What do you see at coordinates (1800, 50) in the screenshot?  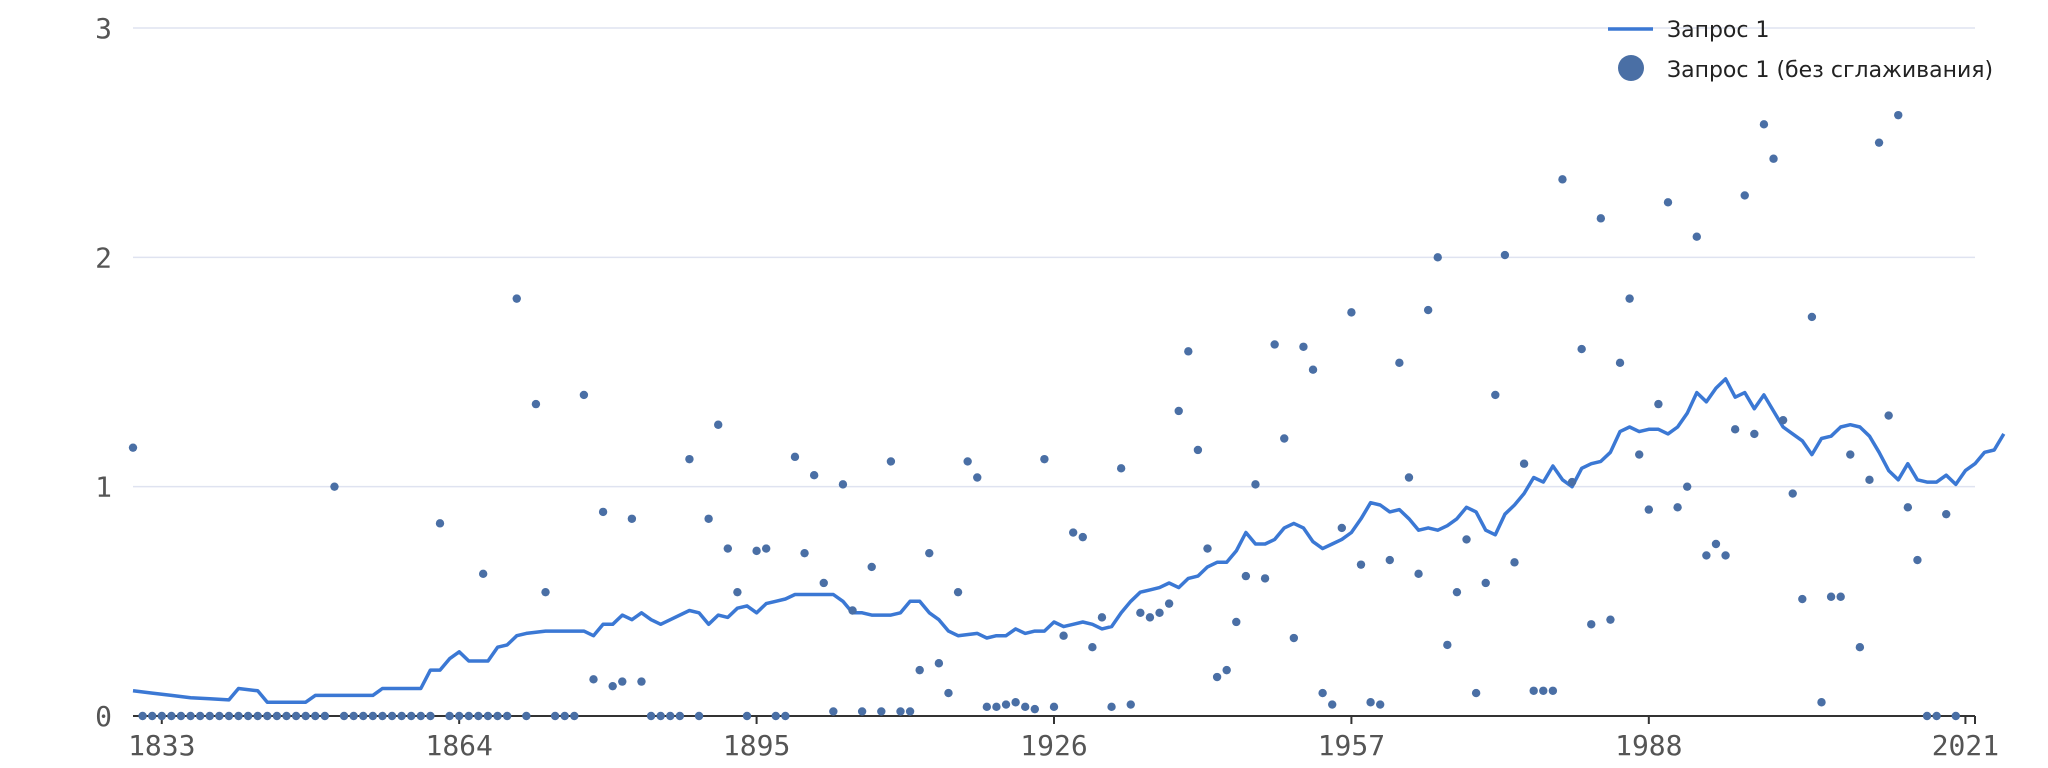 I see `legend: Запрос 1 Запрос 1 (без сглаживания)` at bounding box center [1800, 50].